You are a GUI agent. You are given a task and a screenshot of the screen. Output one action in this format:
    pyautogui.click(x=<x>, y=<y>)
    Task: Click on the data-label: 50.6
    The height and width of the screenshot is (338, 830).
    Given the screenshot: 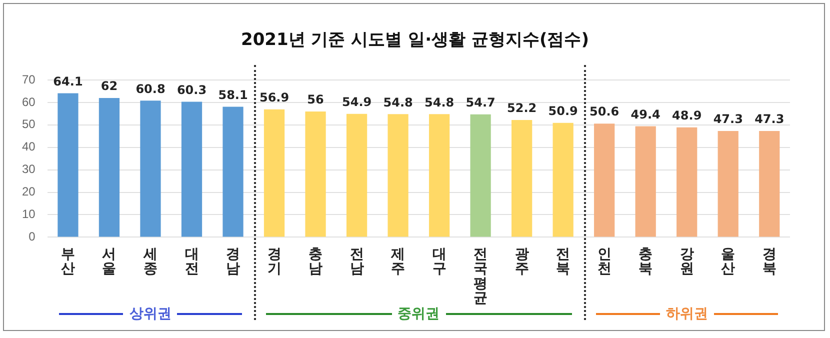 What is the action you would take?
    pyautogui.click(x=605, y=111)
    